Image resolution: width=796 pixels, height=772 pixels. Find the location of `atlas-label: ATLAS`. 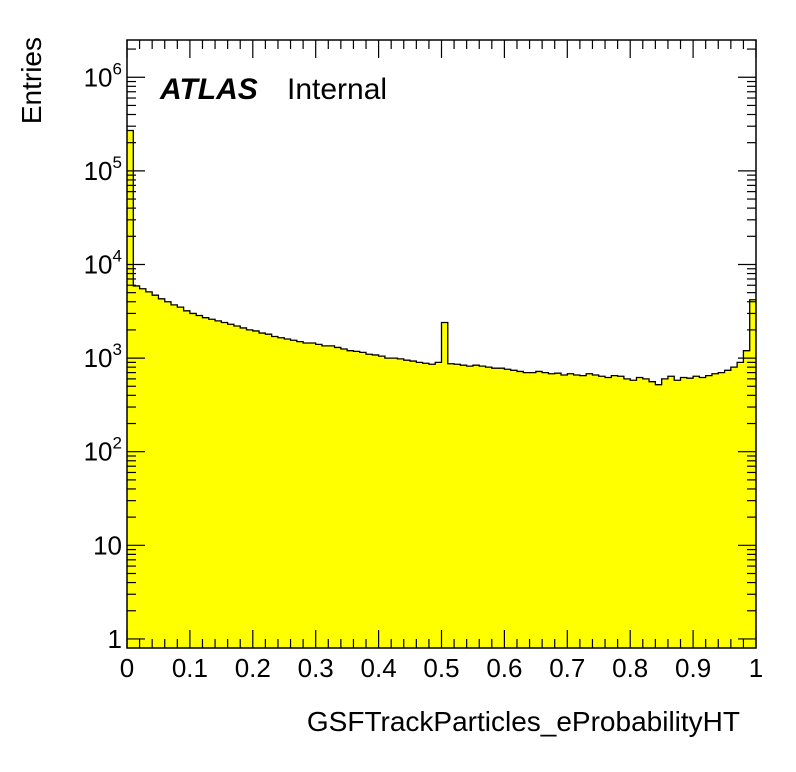

atlas-label: ATLAS is located at coordinates (208, 89).